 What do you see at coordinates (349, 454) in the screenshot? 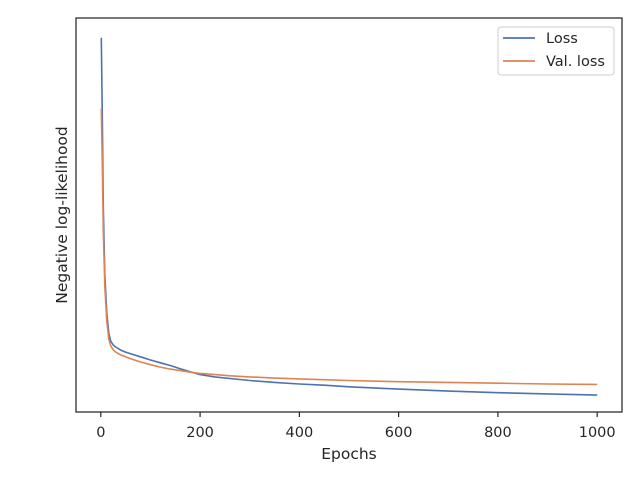
I see `x-axis-label: Epochs` at bounding box center [349, 454].